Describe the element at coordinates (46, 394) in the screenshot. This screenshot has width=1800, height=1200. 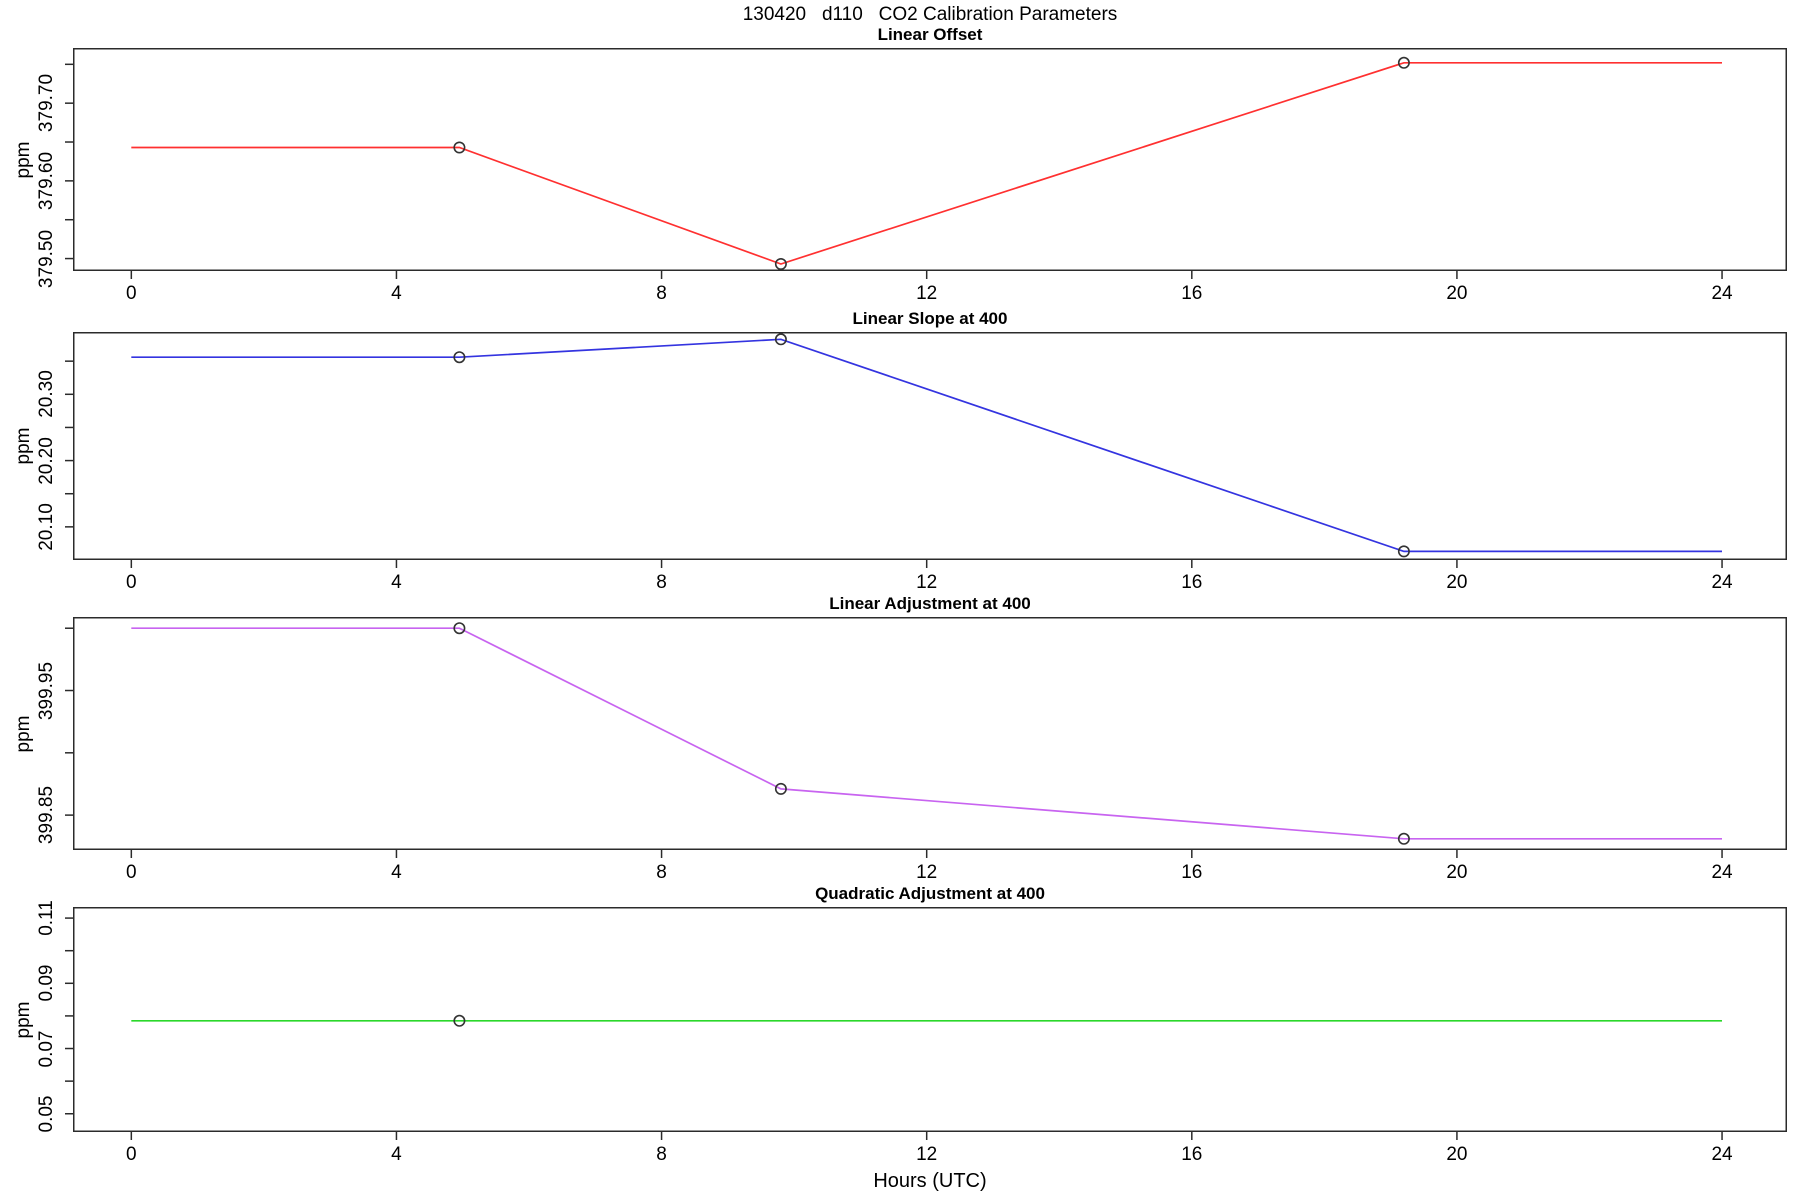
I see `y-tick-label: 20.30` at that location.